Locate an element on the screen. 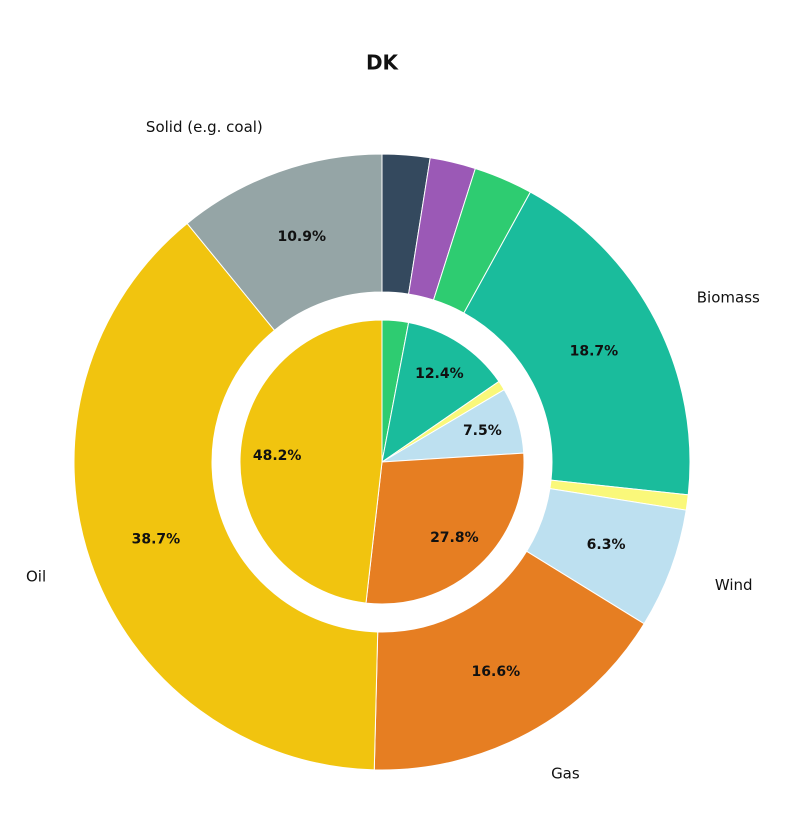  chart-title: DK is located at coordinates (383, 63).